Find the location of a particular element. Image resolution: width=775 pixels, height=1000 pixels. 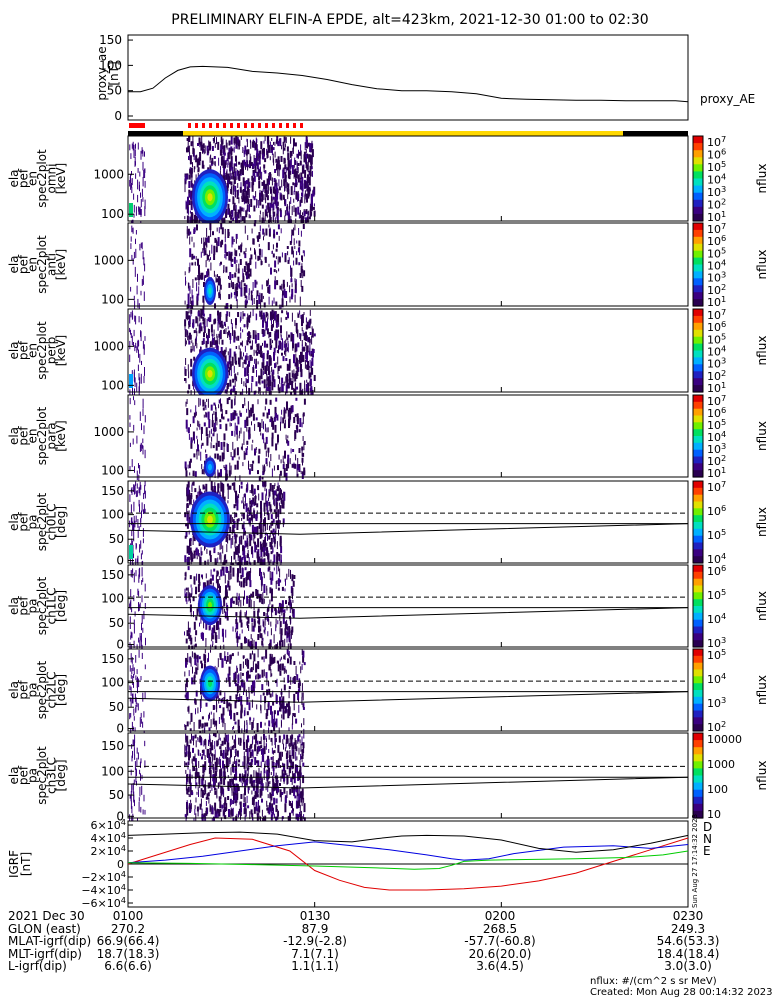

y-tick-label: 0 is located at coordinates (120, 561).